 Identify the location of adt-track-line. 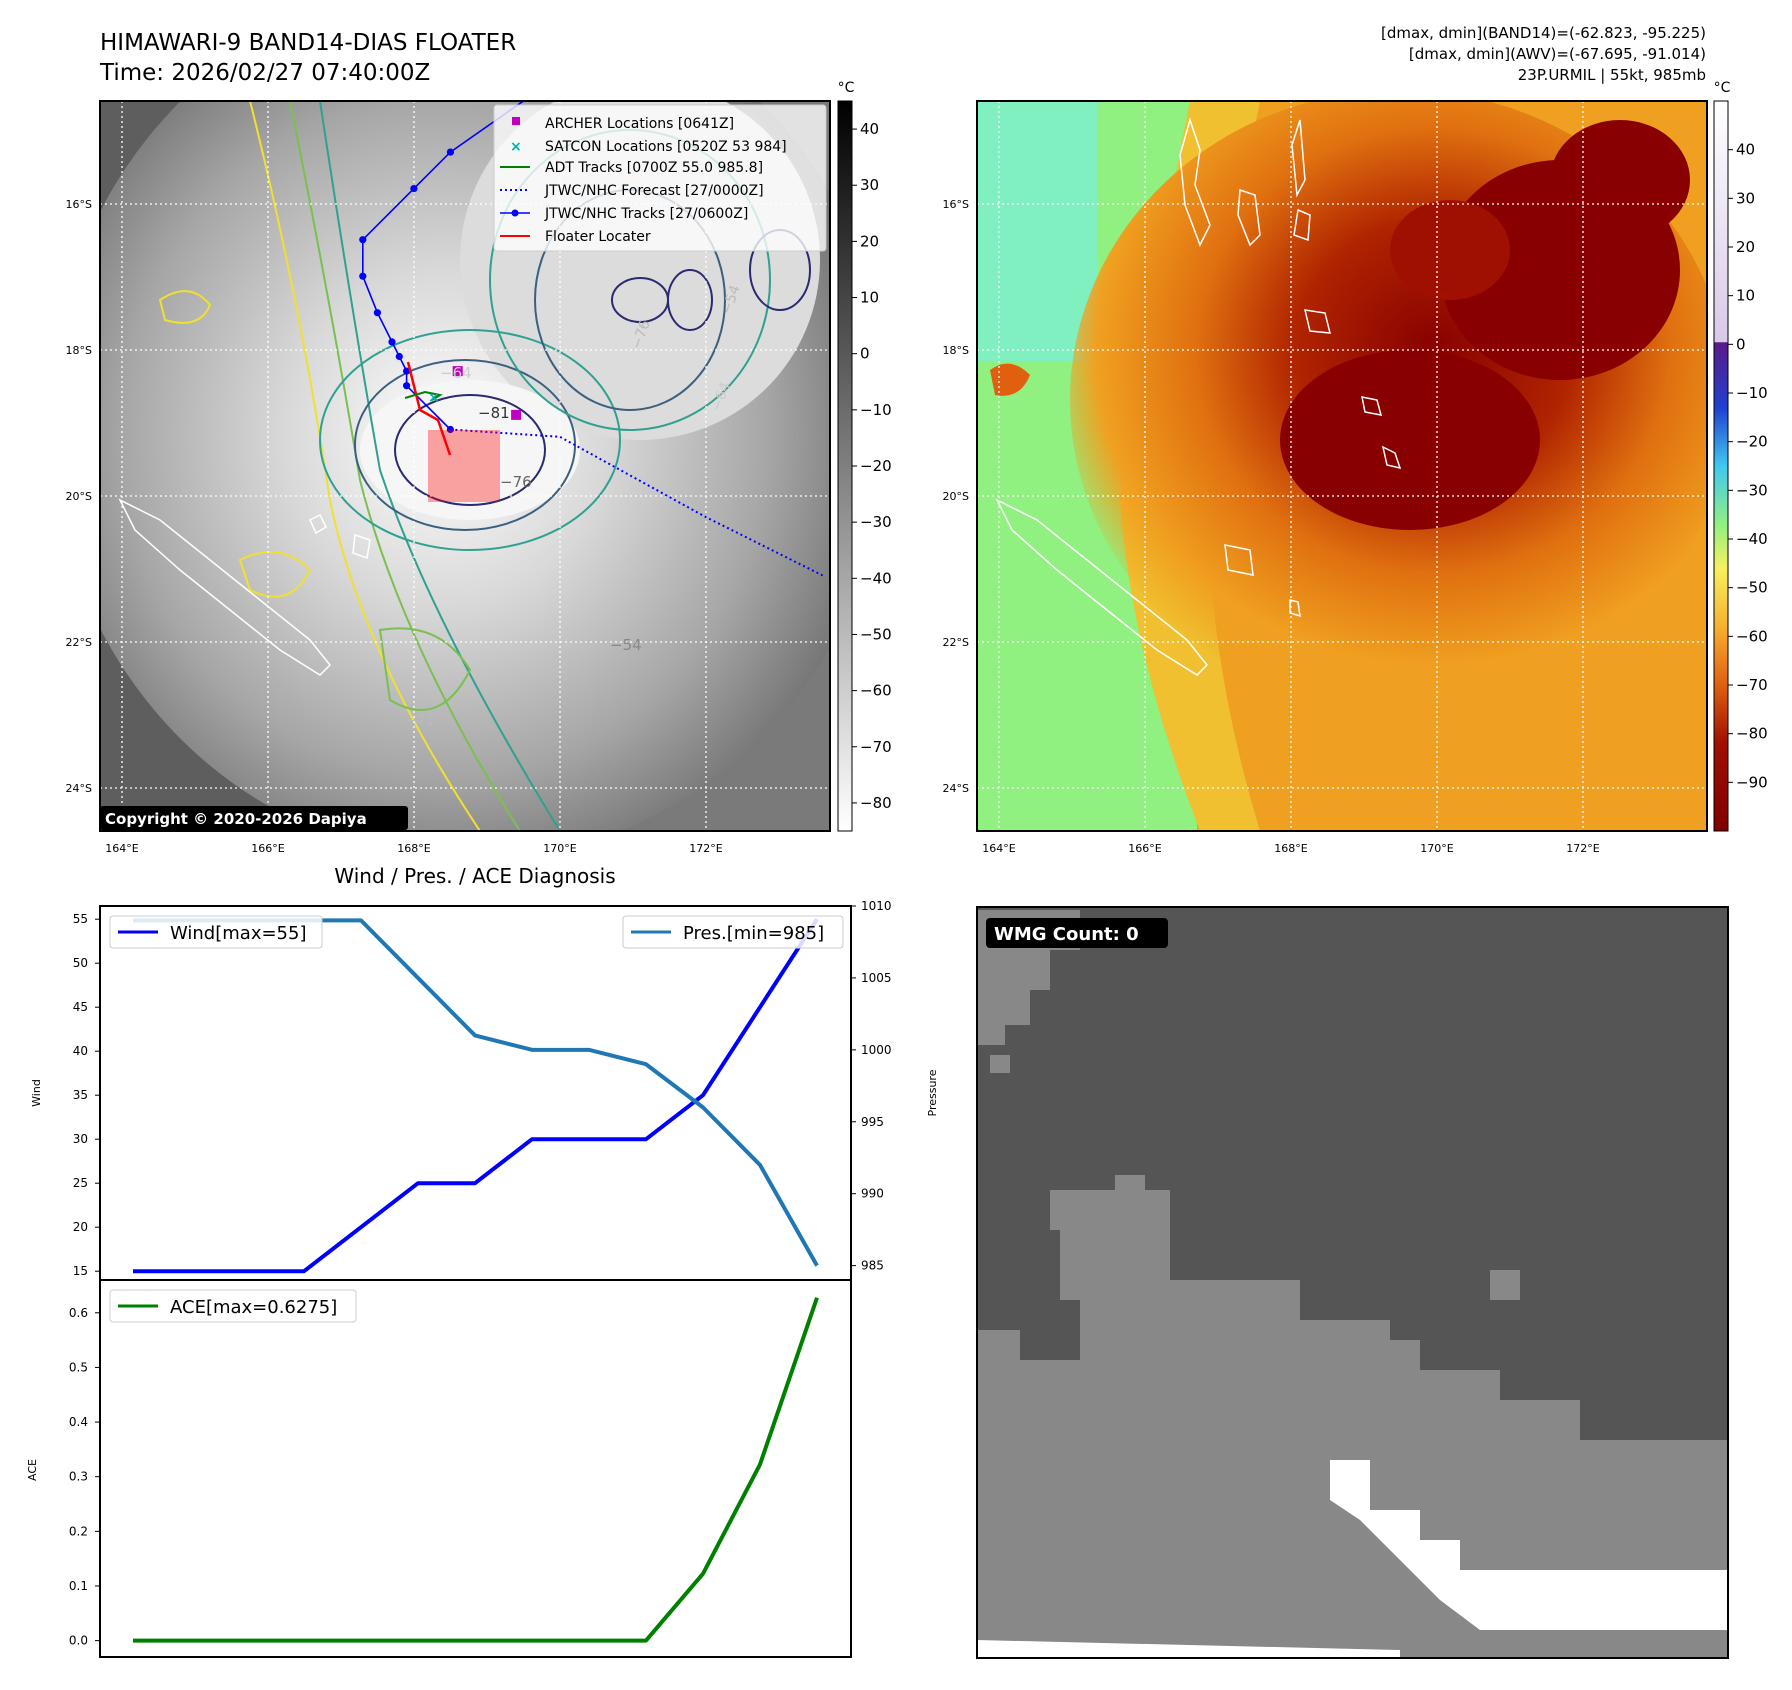
(423, 395).